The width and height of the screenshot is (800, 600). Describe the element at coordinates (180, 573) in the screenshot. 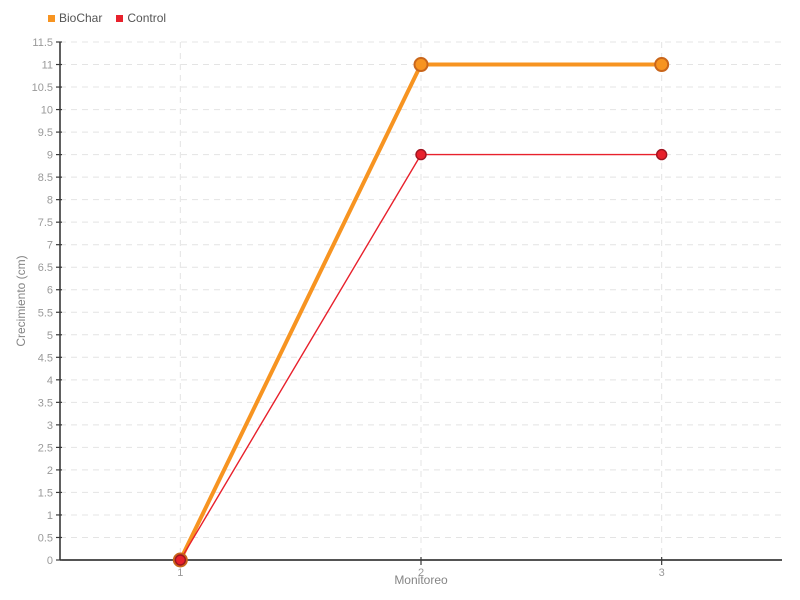

I see `x-tick-label: 1` at that location.